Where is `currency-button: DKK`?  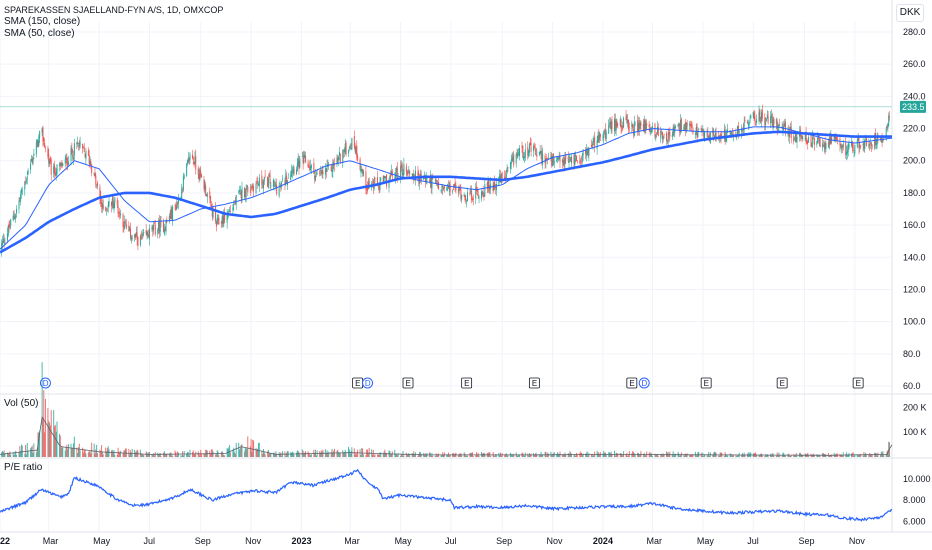
currency-button: DKK is located at coordinates (910, 13).